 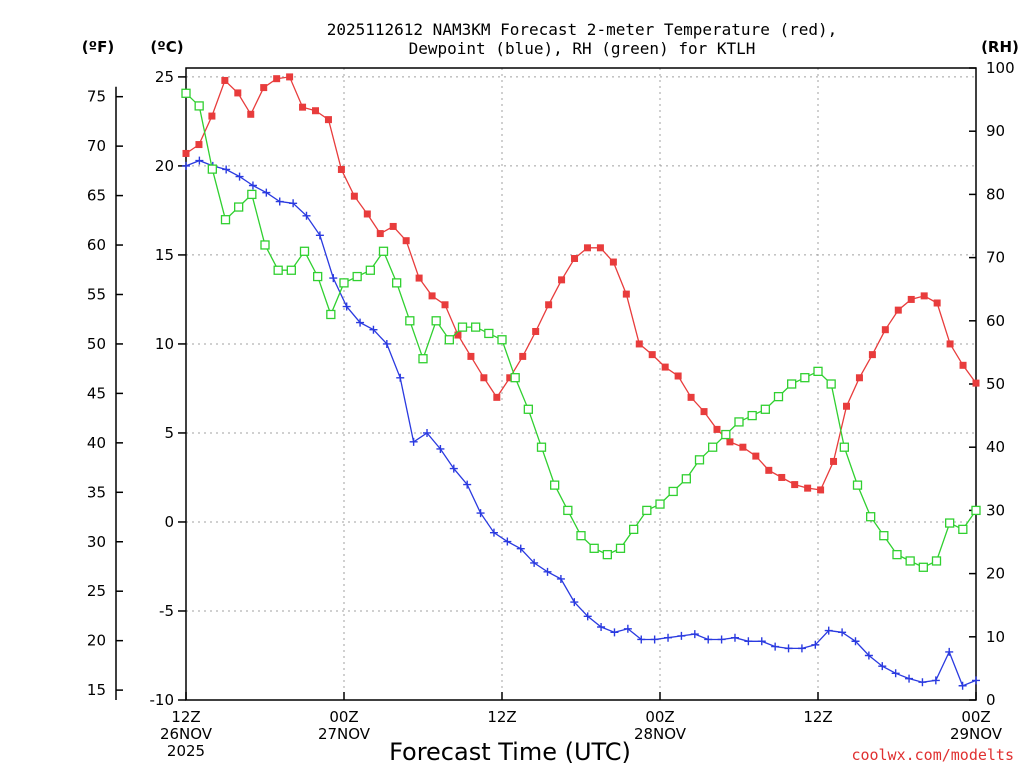 I want to click on x-axis-title: Forecast Time (UTC), so click(x=510, y=752).